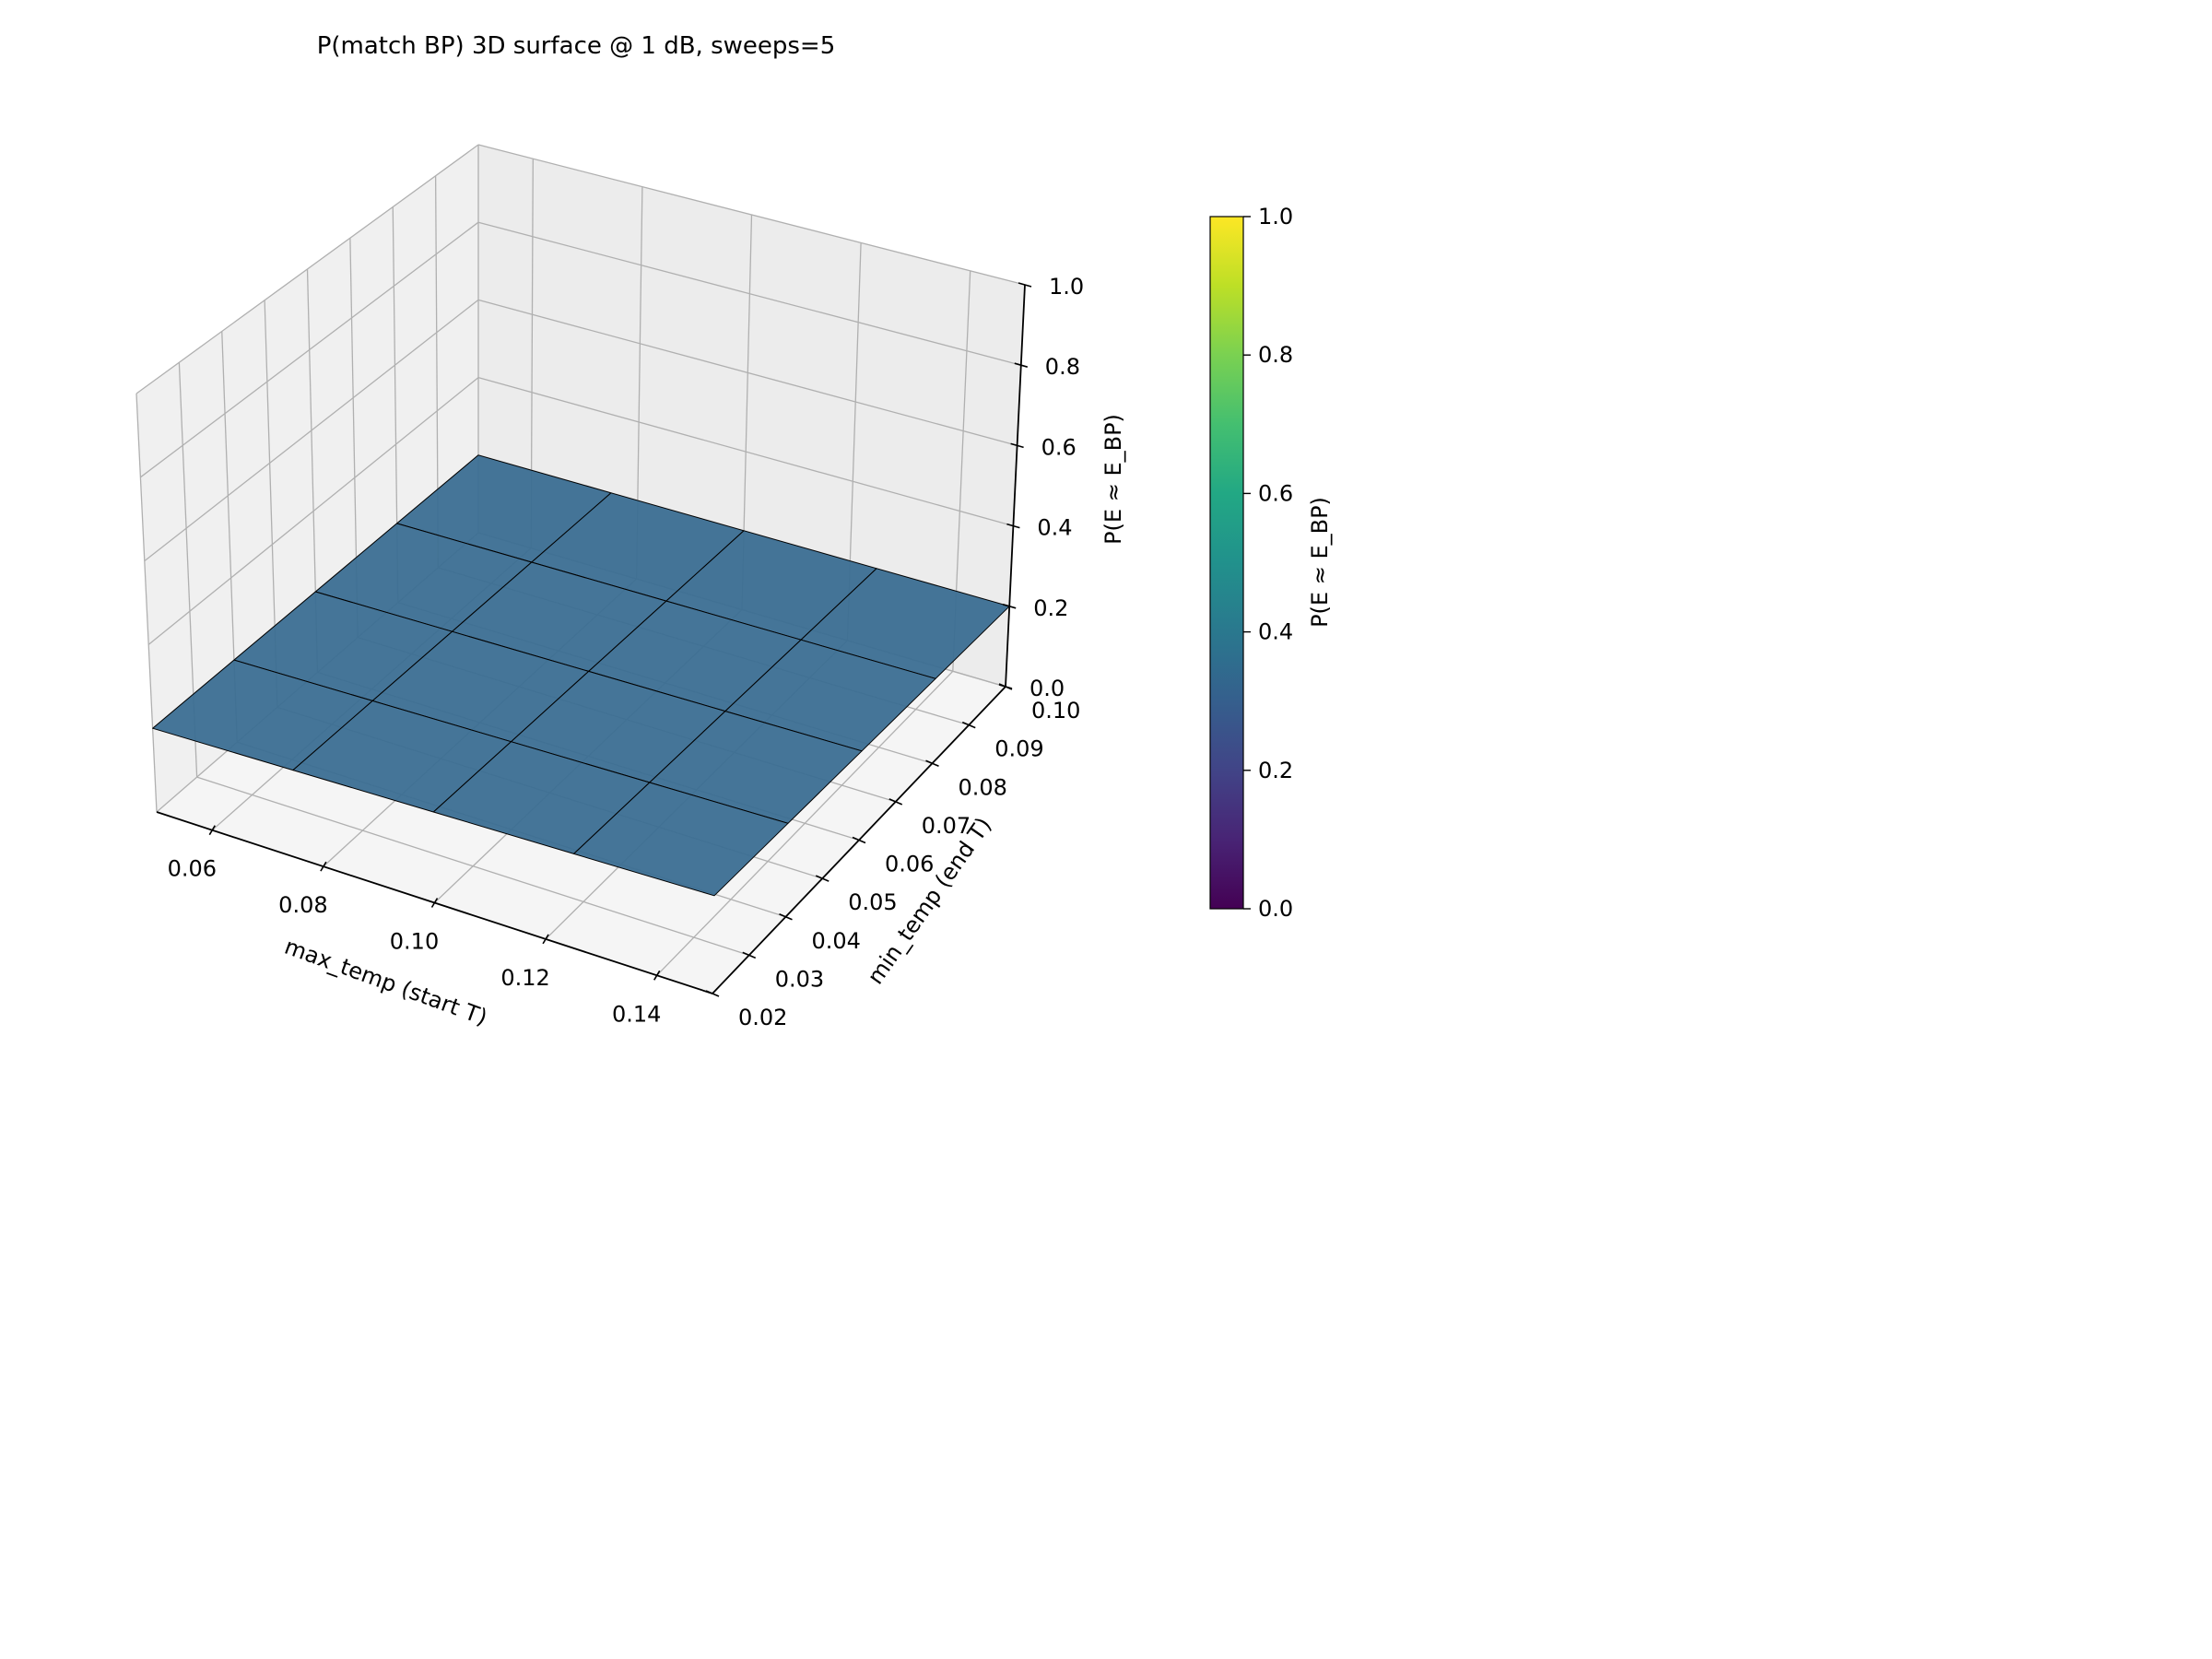  I want to click on z-tick-label: 1.0, so click(1066, 287).